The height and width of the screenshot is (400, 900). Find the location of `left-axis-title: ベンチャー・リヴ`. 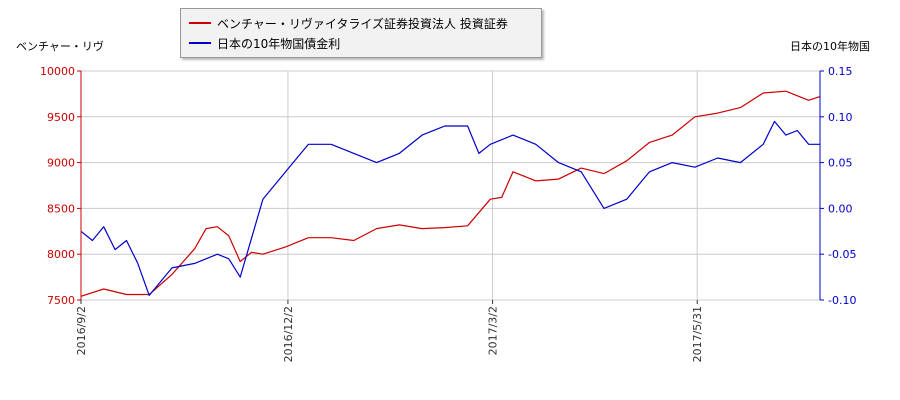

left-axis-title: ベンチャー・リヴ is located at coordinates (60, 46).